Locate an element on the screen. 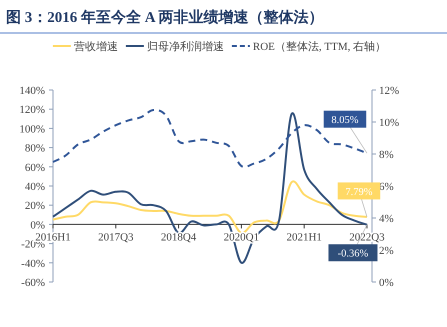 The height and width of the screenshot is (327, 447). y-tick-label: 120% is located at coordinates (32, 110).